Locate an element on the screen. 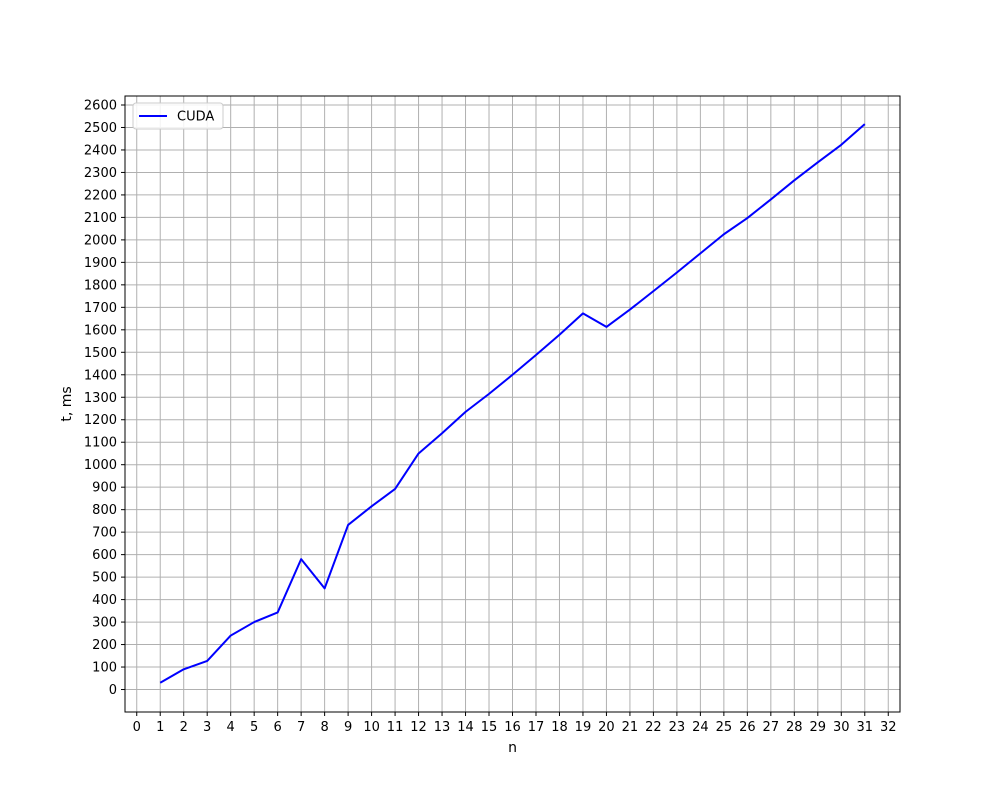 The height and width of the screenshot is (800, 1000). x-tick-label: 18 is located at coordinates (559, 727).